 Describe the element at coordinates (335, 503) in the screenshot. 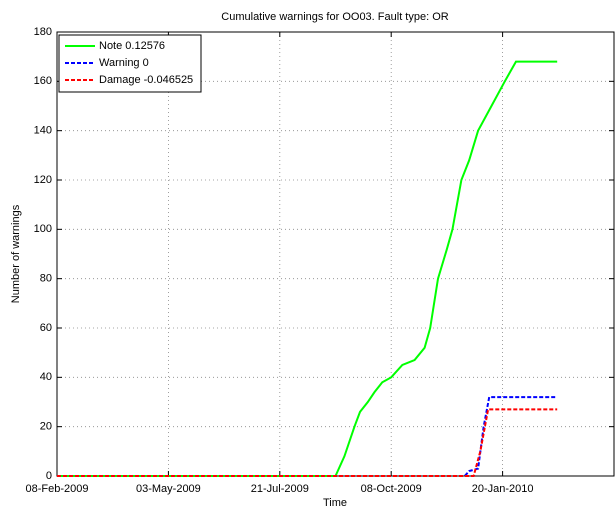

I see `x-axis-label: Time` at that location.